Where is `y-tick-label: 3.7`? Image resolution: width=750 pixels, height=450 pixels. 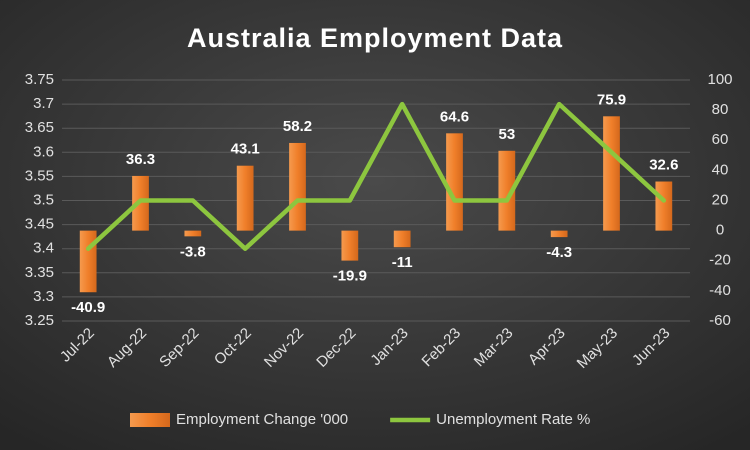
y-tick-label: 3.7 is located at coordinates (43, 103).